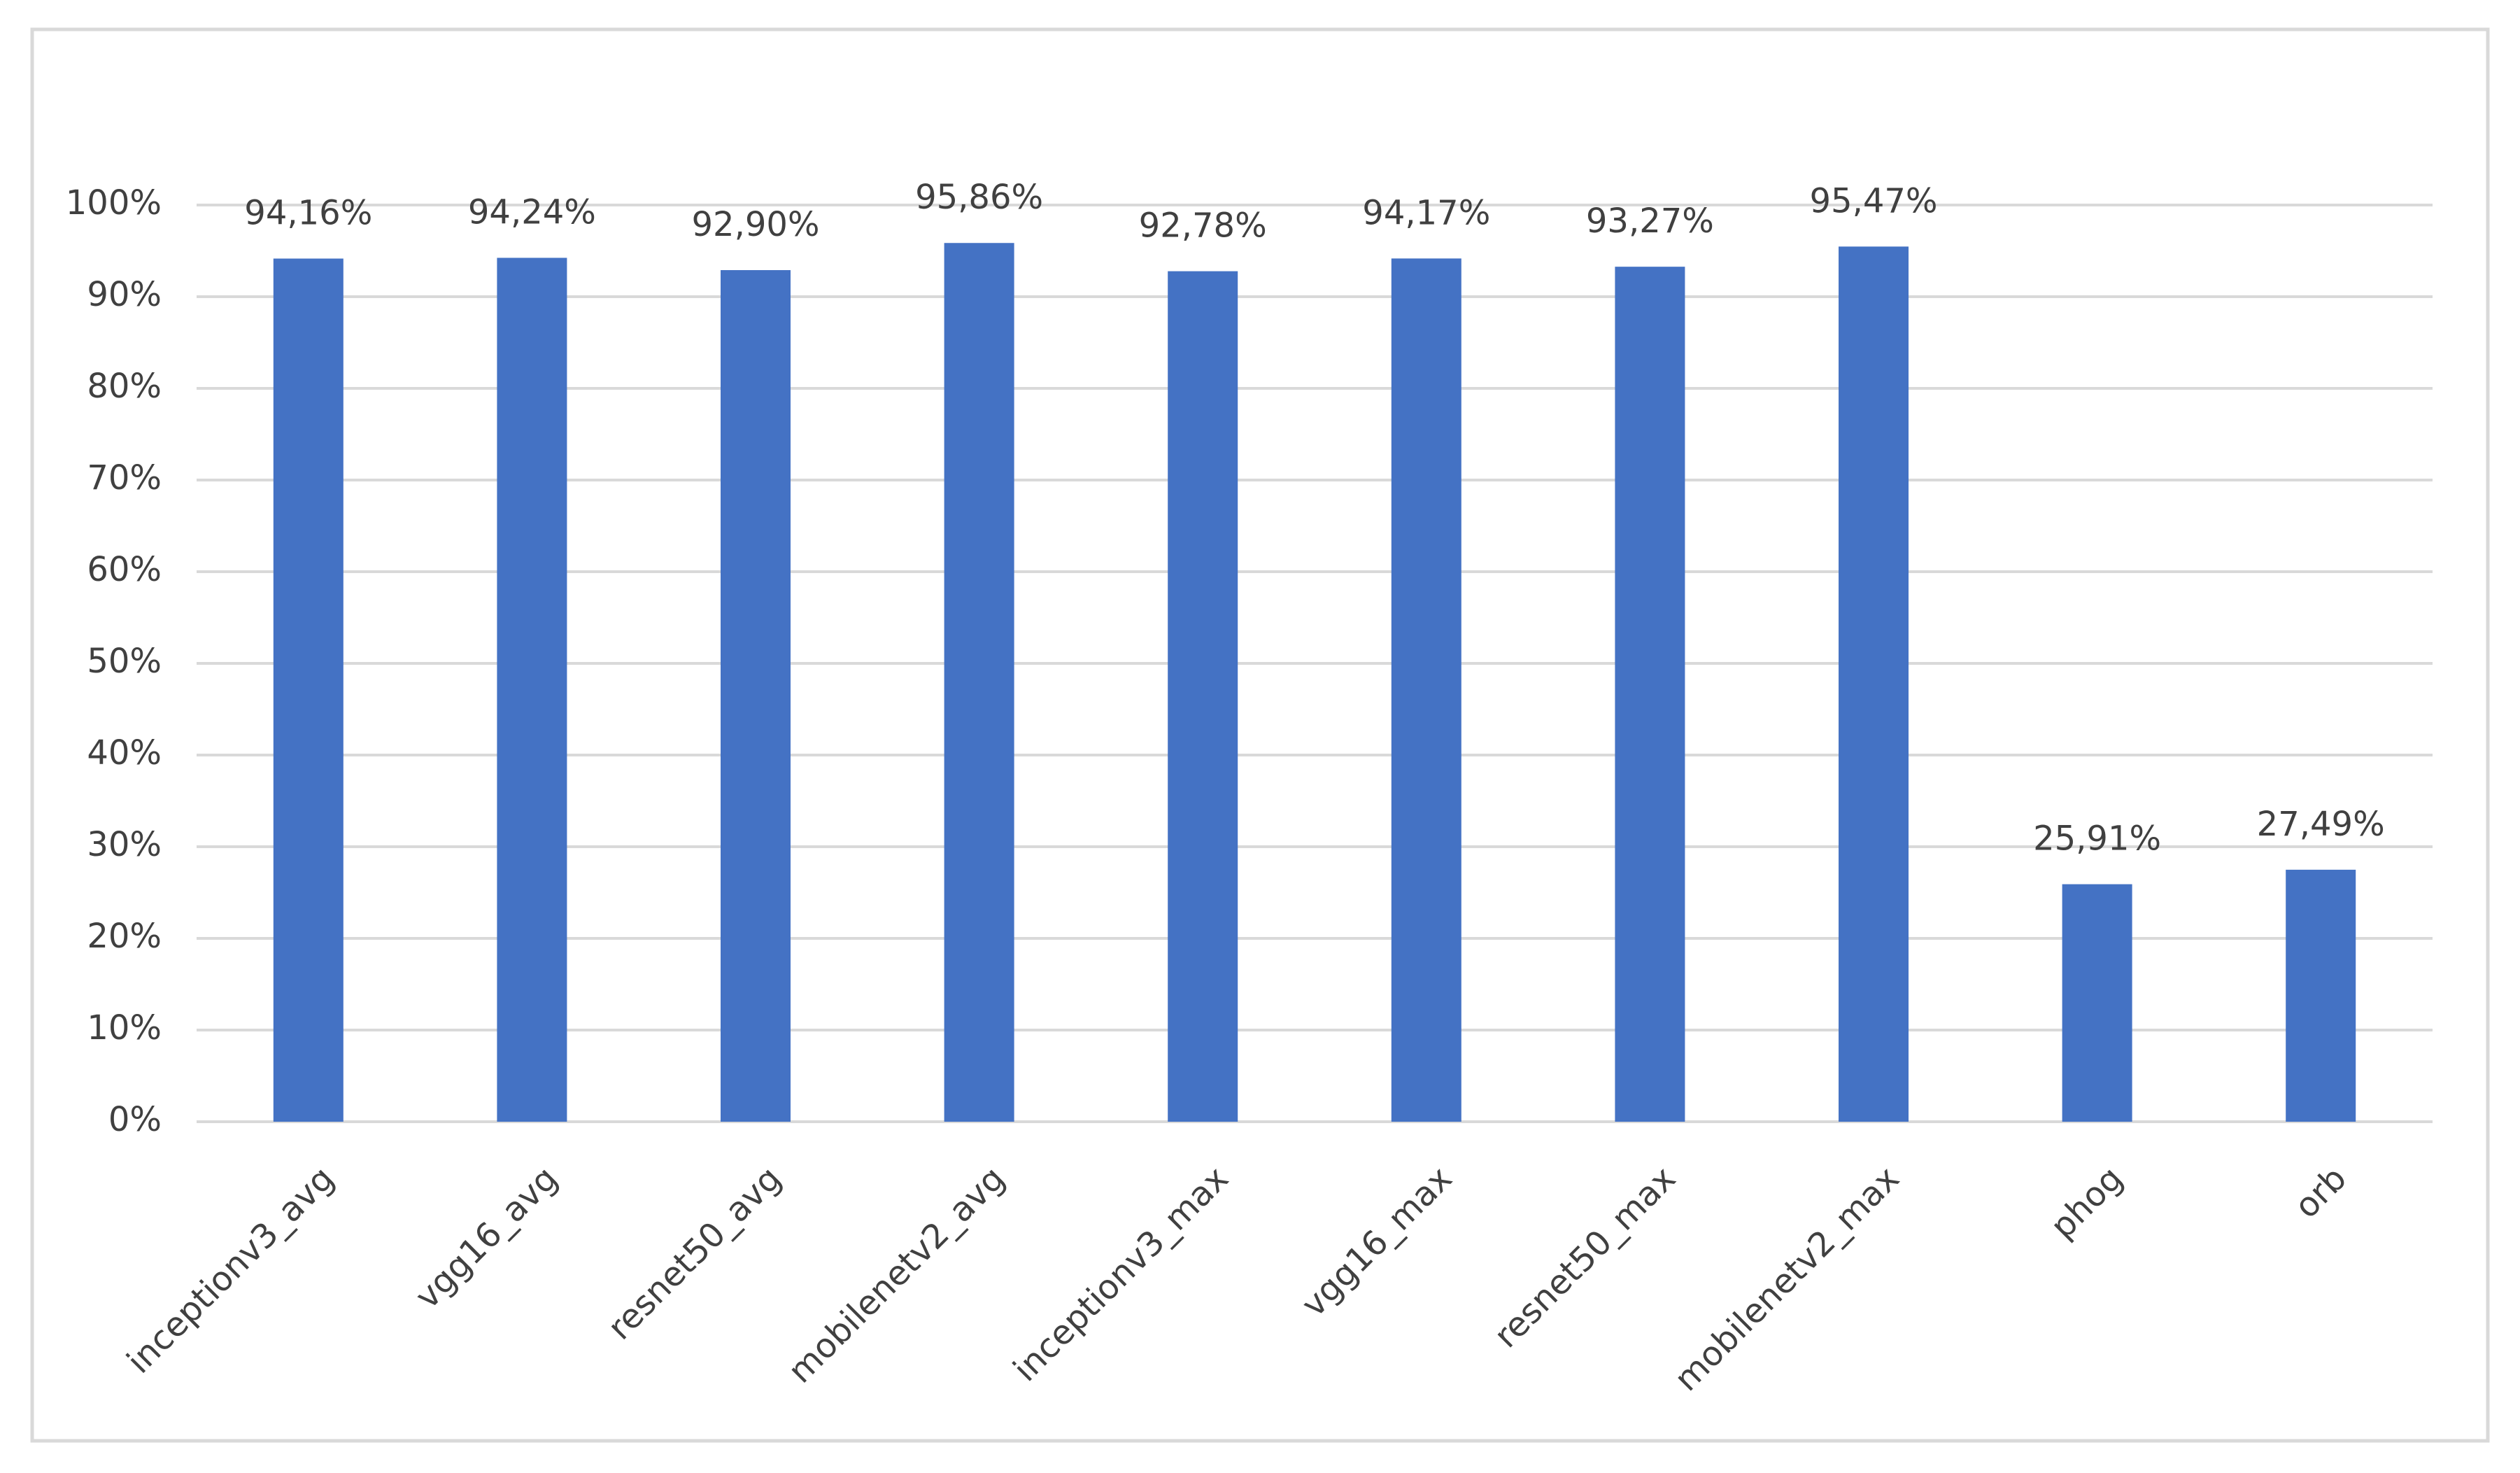  I want to click on y-tick-label: 50%, so click(125, 661).